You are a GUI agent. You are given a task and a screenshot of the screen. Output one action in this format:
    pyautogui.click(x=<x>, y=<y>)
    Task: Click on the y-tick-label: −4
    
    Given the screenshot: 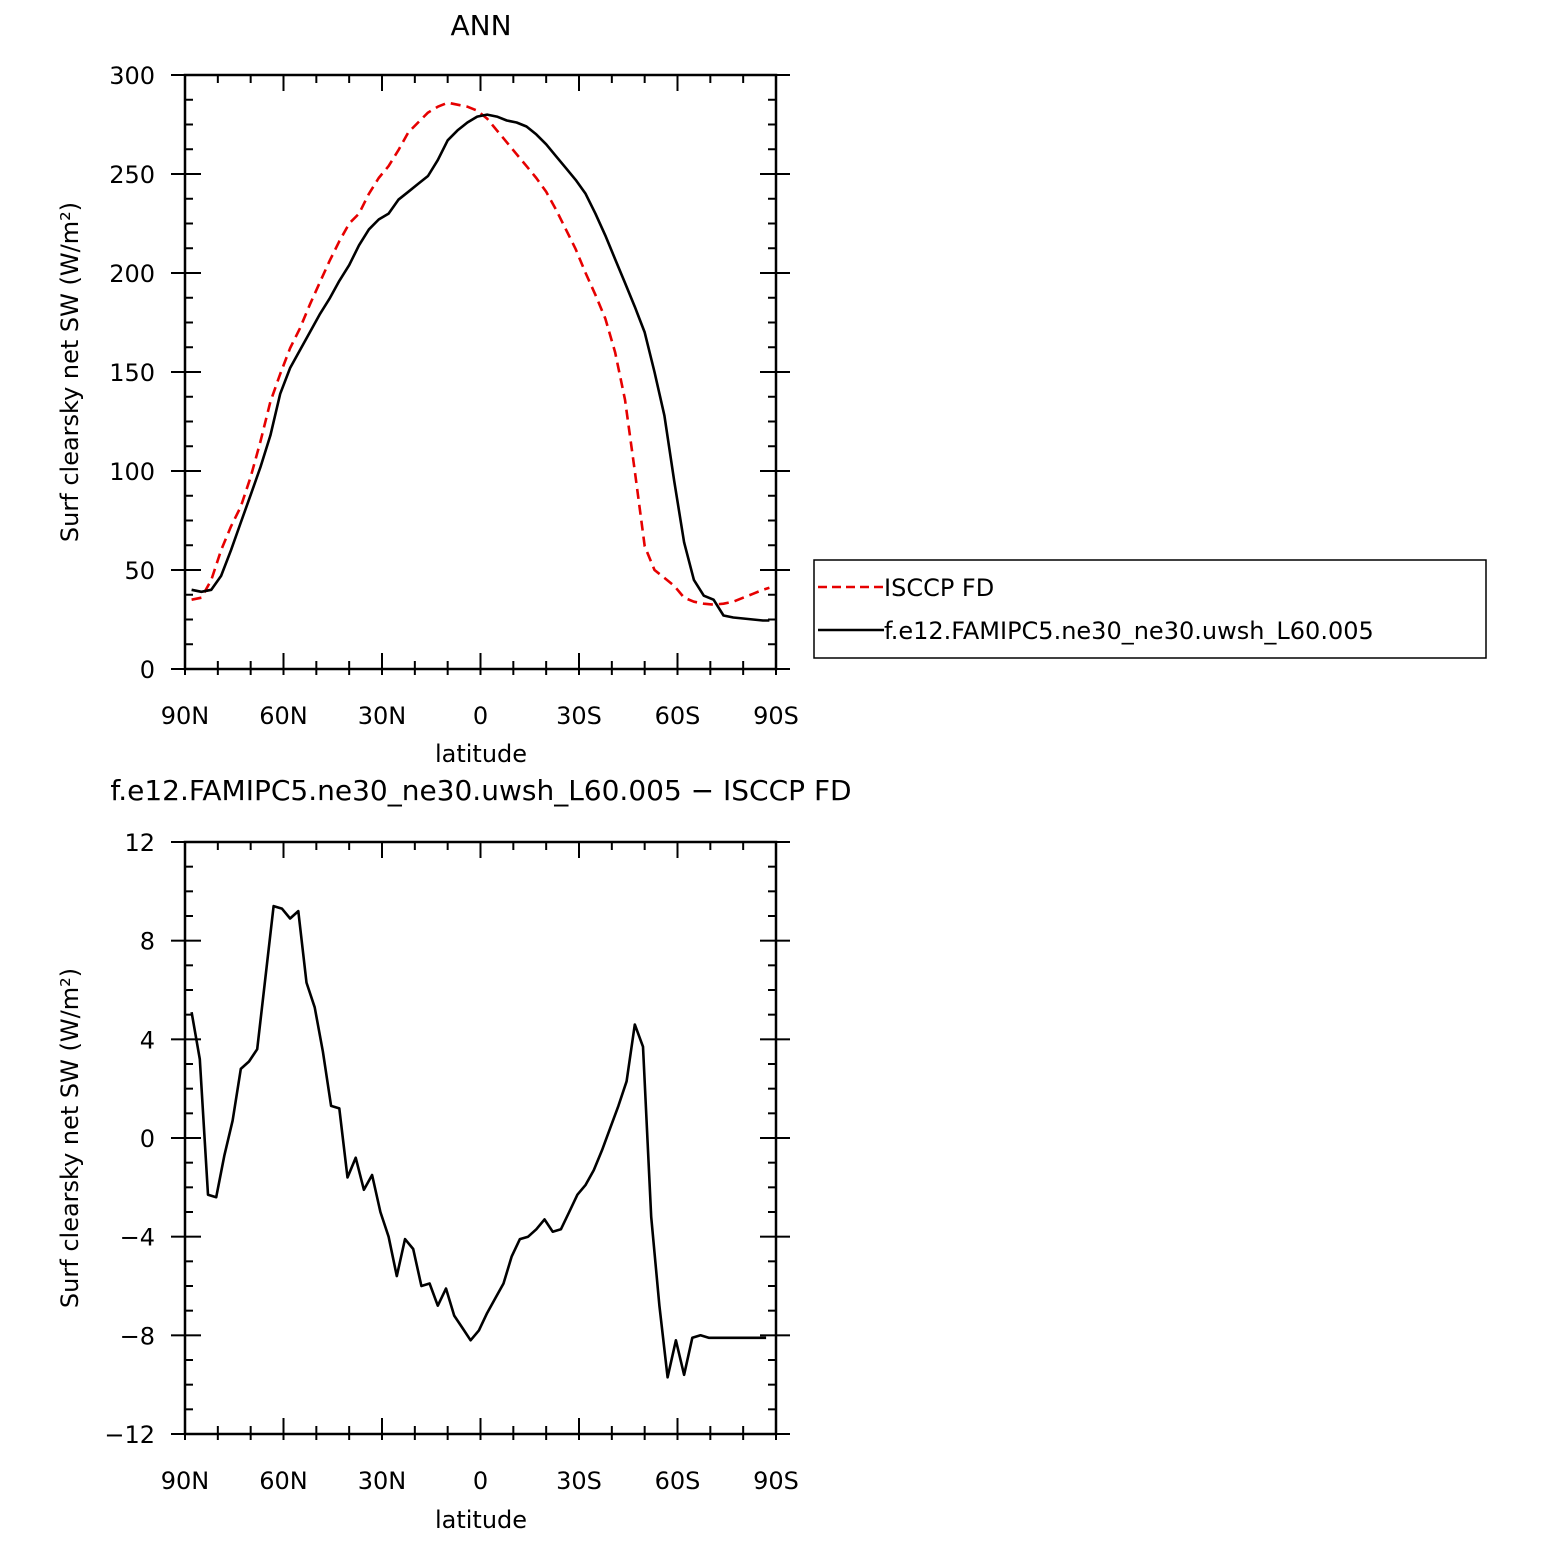 What is the action you would take?
    pyautogui.click(x=137, y=1238)
    